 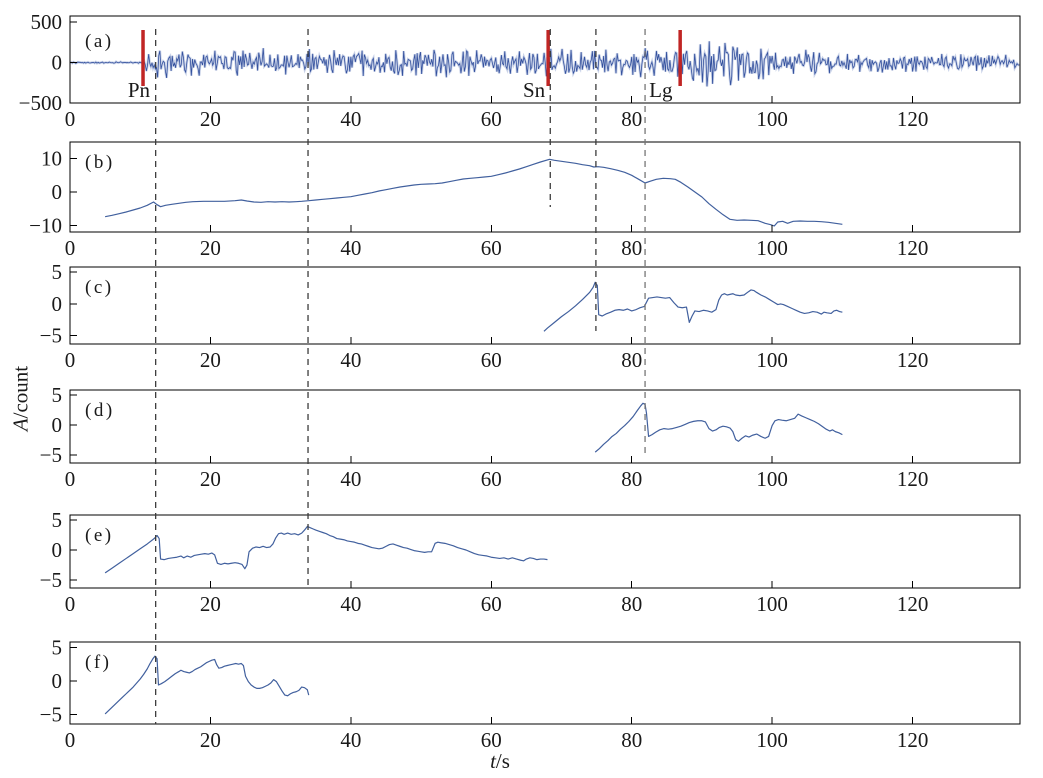 I want to click on panel-b: 100−100 20 40 60 80 100 120(b), so click(x=525, y=200).